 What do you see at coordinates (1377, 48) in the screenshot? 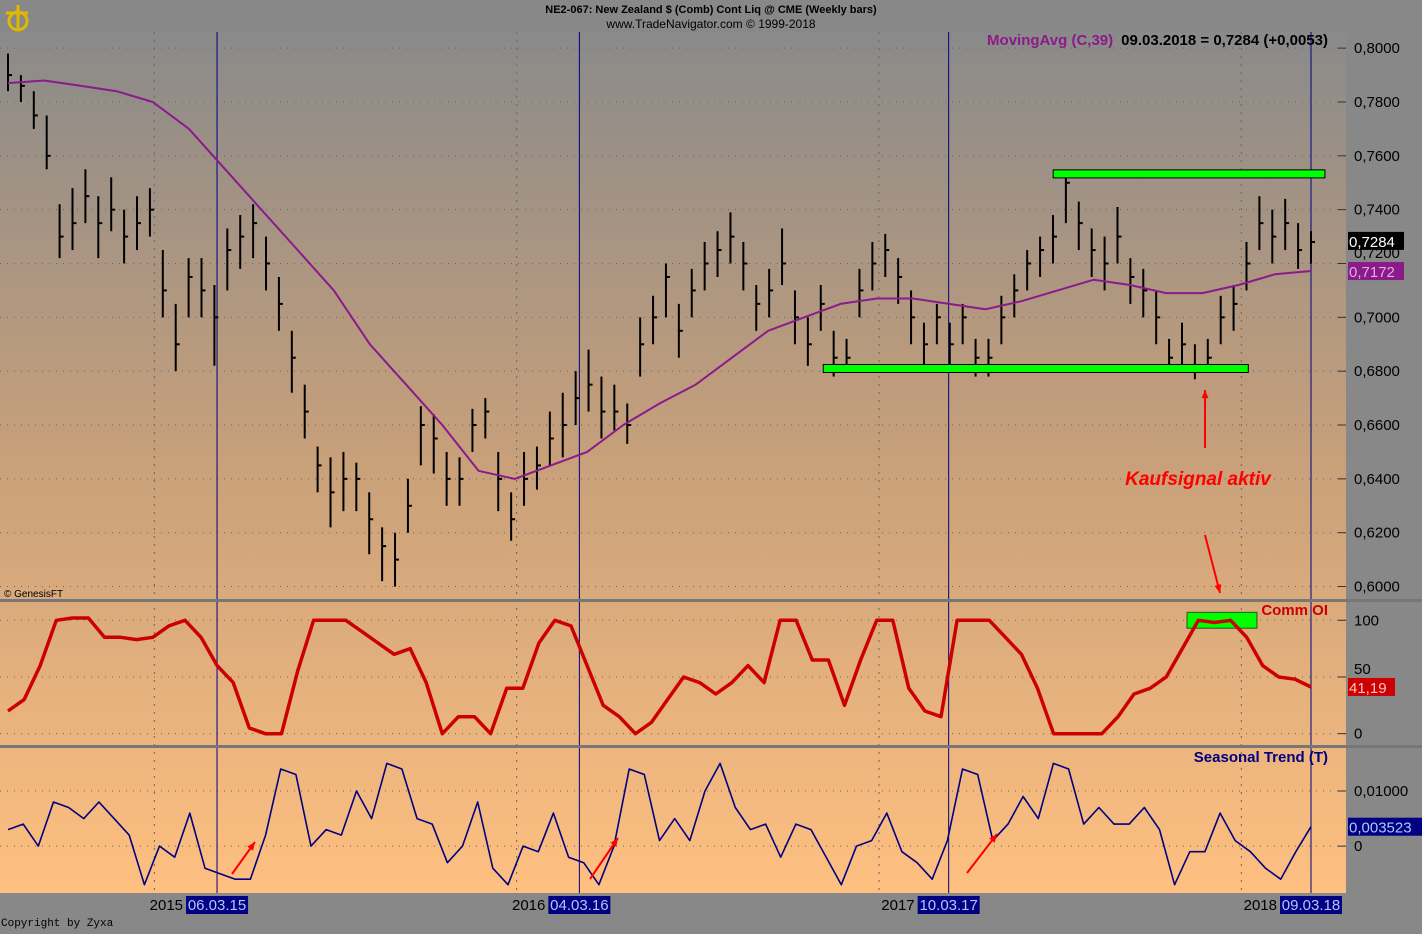
I see `y-tick-label: 0,8000` at bounding box center [1377, 48].